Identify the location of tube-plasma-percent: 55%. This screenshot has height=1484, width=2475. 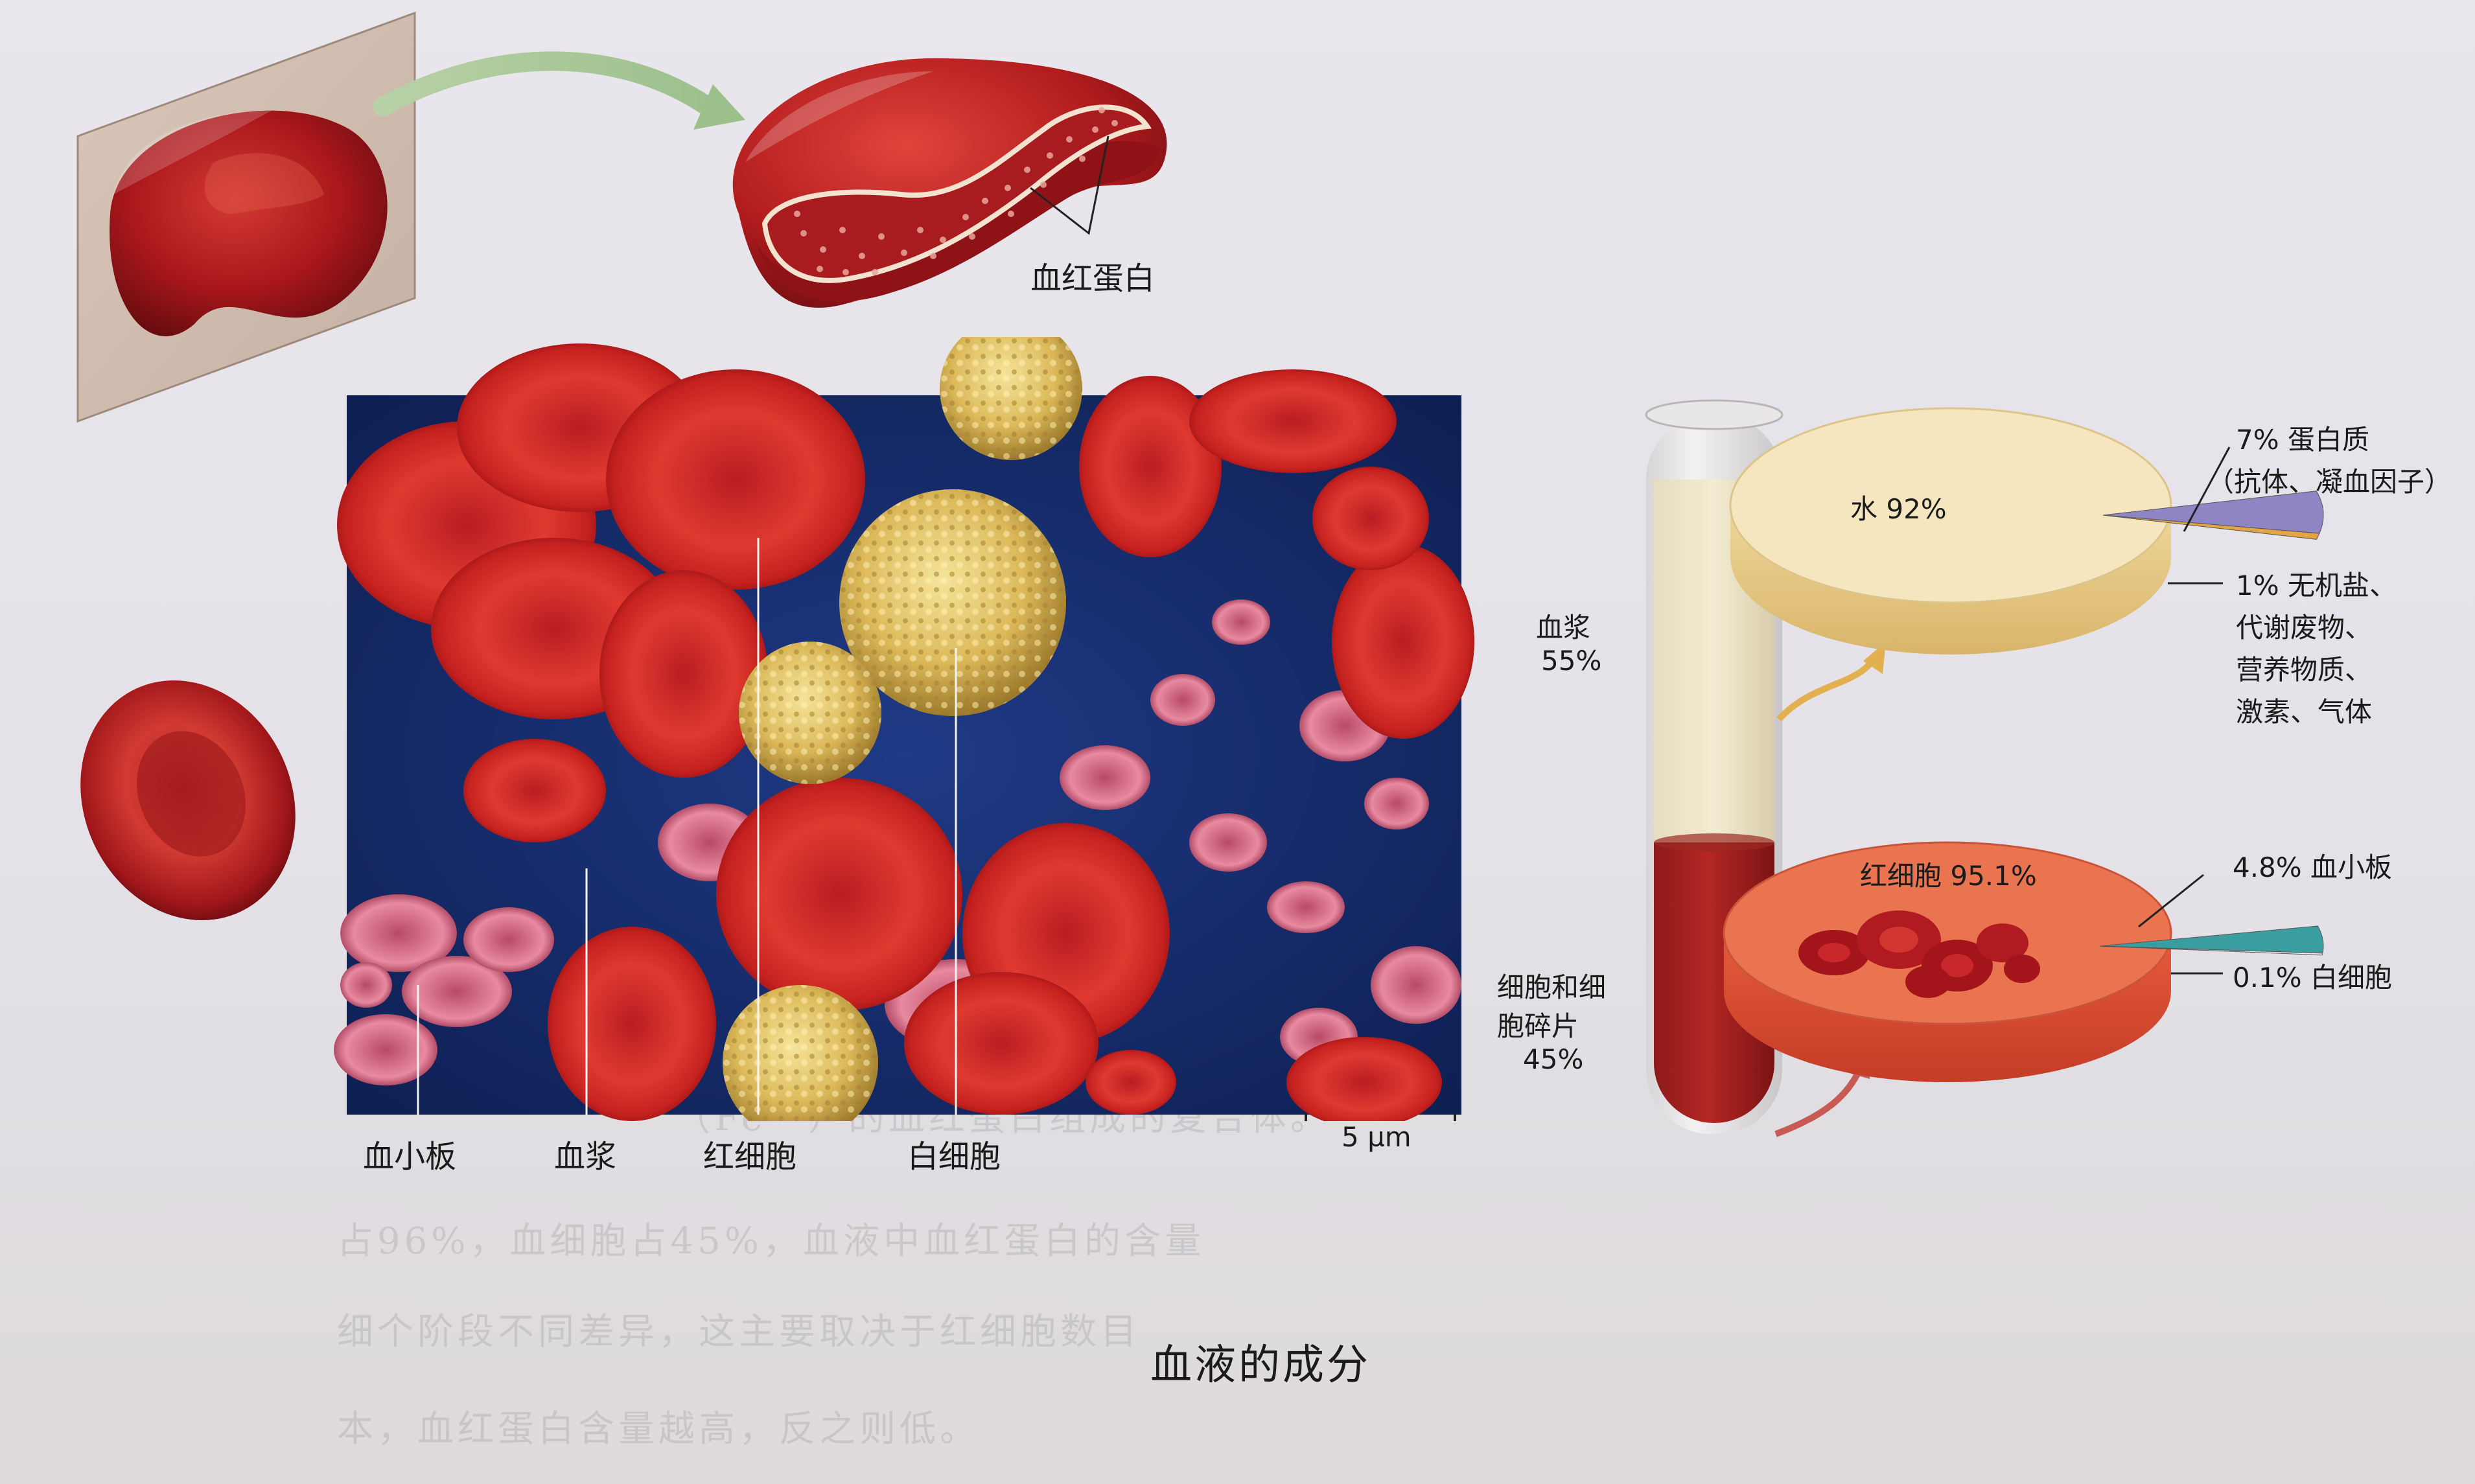
(1571, 661).